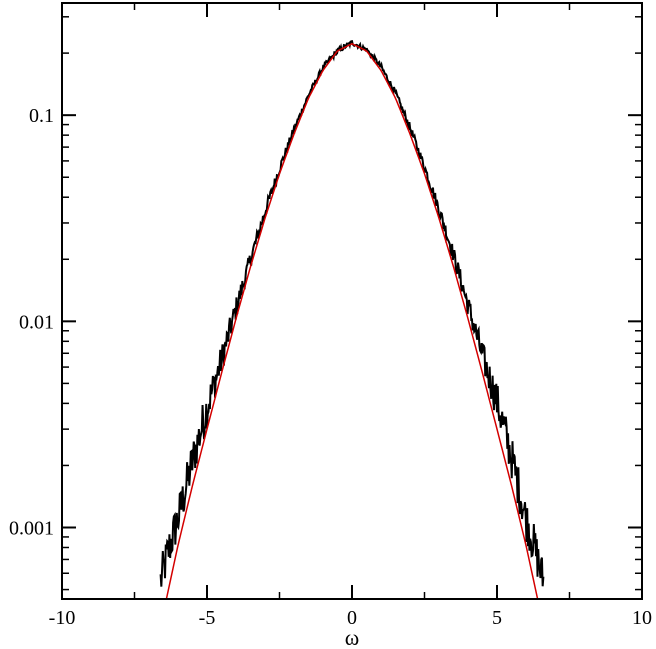 The height and width of the screenshot is (649, 656). What do you see at coordinates (31, 529) in the screenshot?
I see `y-tick-label: 0.001` at bounding box center [31, 529].